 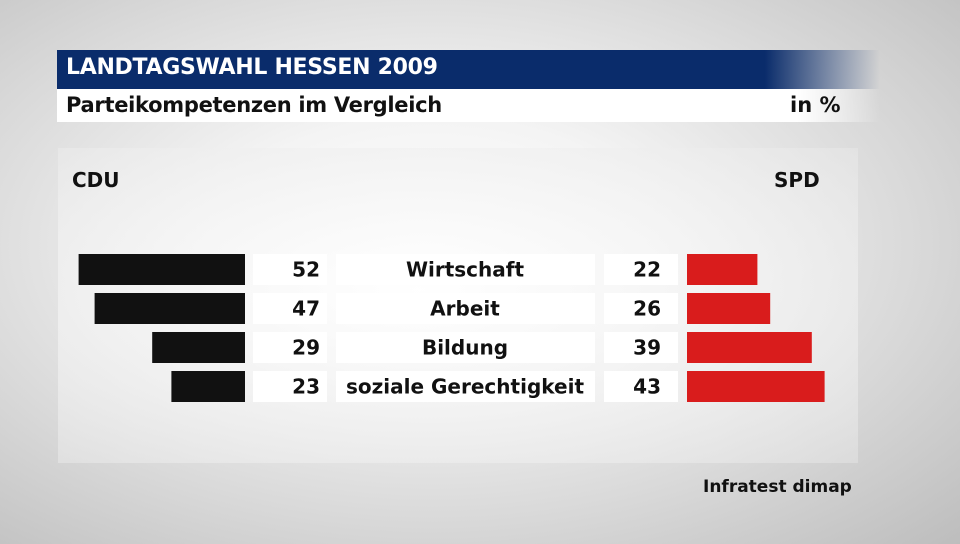 I want to click on subtitle-bar, so click(x=468, y=105).